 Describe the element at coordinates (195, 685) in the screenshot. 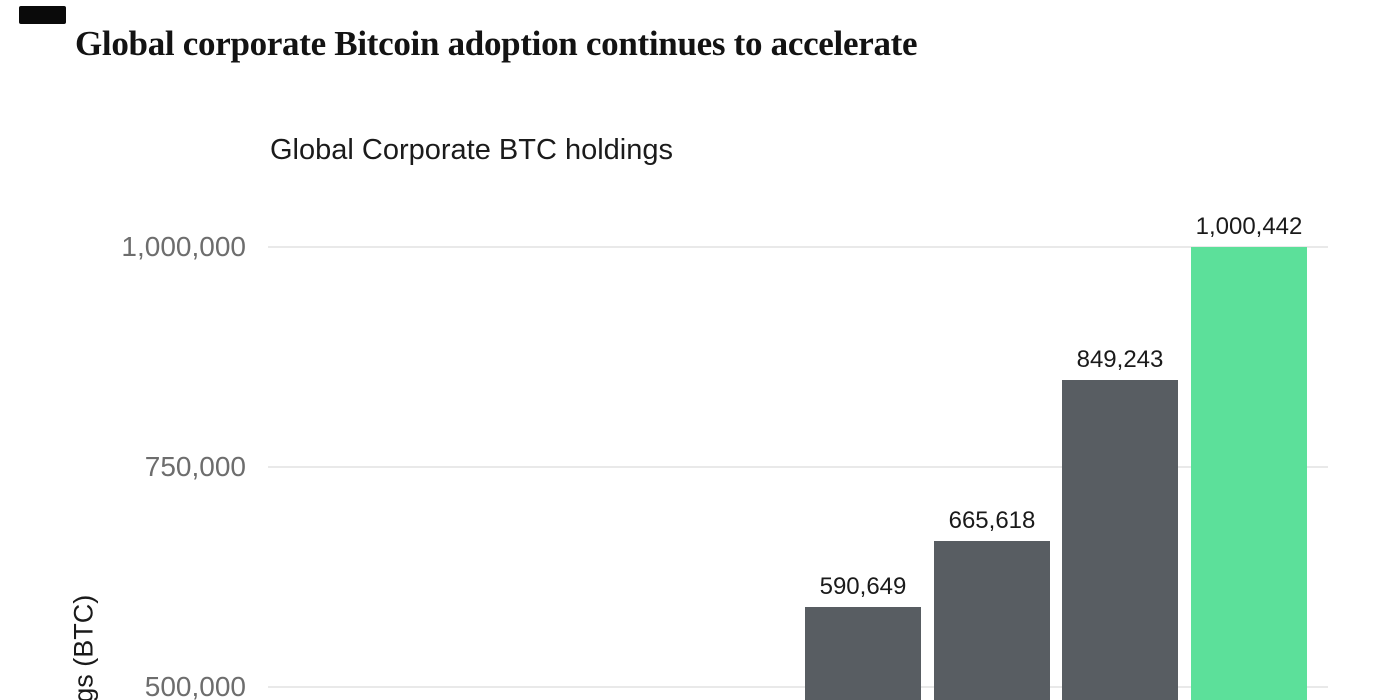

I see `y-tick-label: 500,000` at that location.